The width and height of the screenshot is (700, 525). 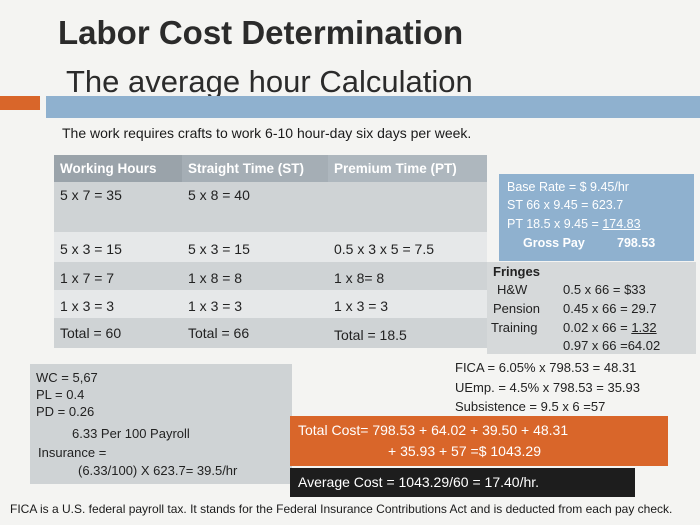 What do you see at coordinates (516, 271) in the screenshot?
I see `fringes-label: Fringes` at bounding box center [516, 271].